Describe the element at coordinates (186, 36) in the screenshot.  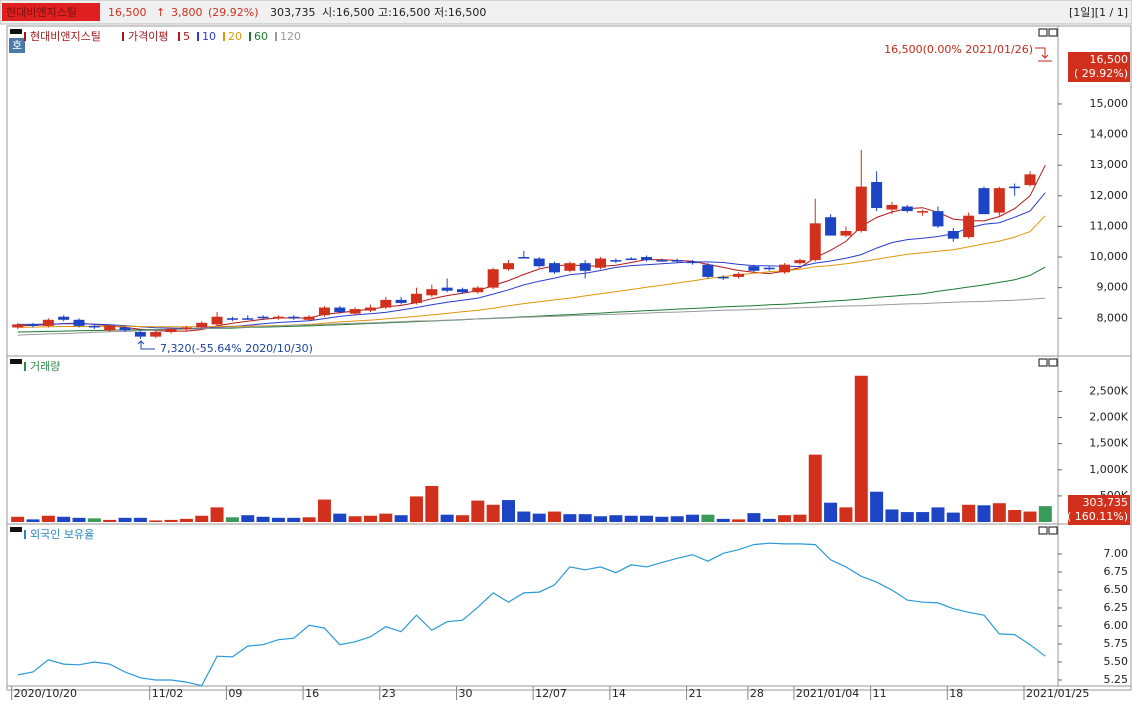
I see `legend-label: 5` at that location.